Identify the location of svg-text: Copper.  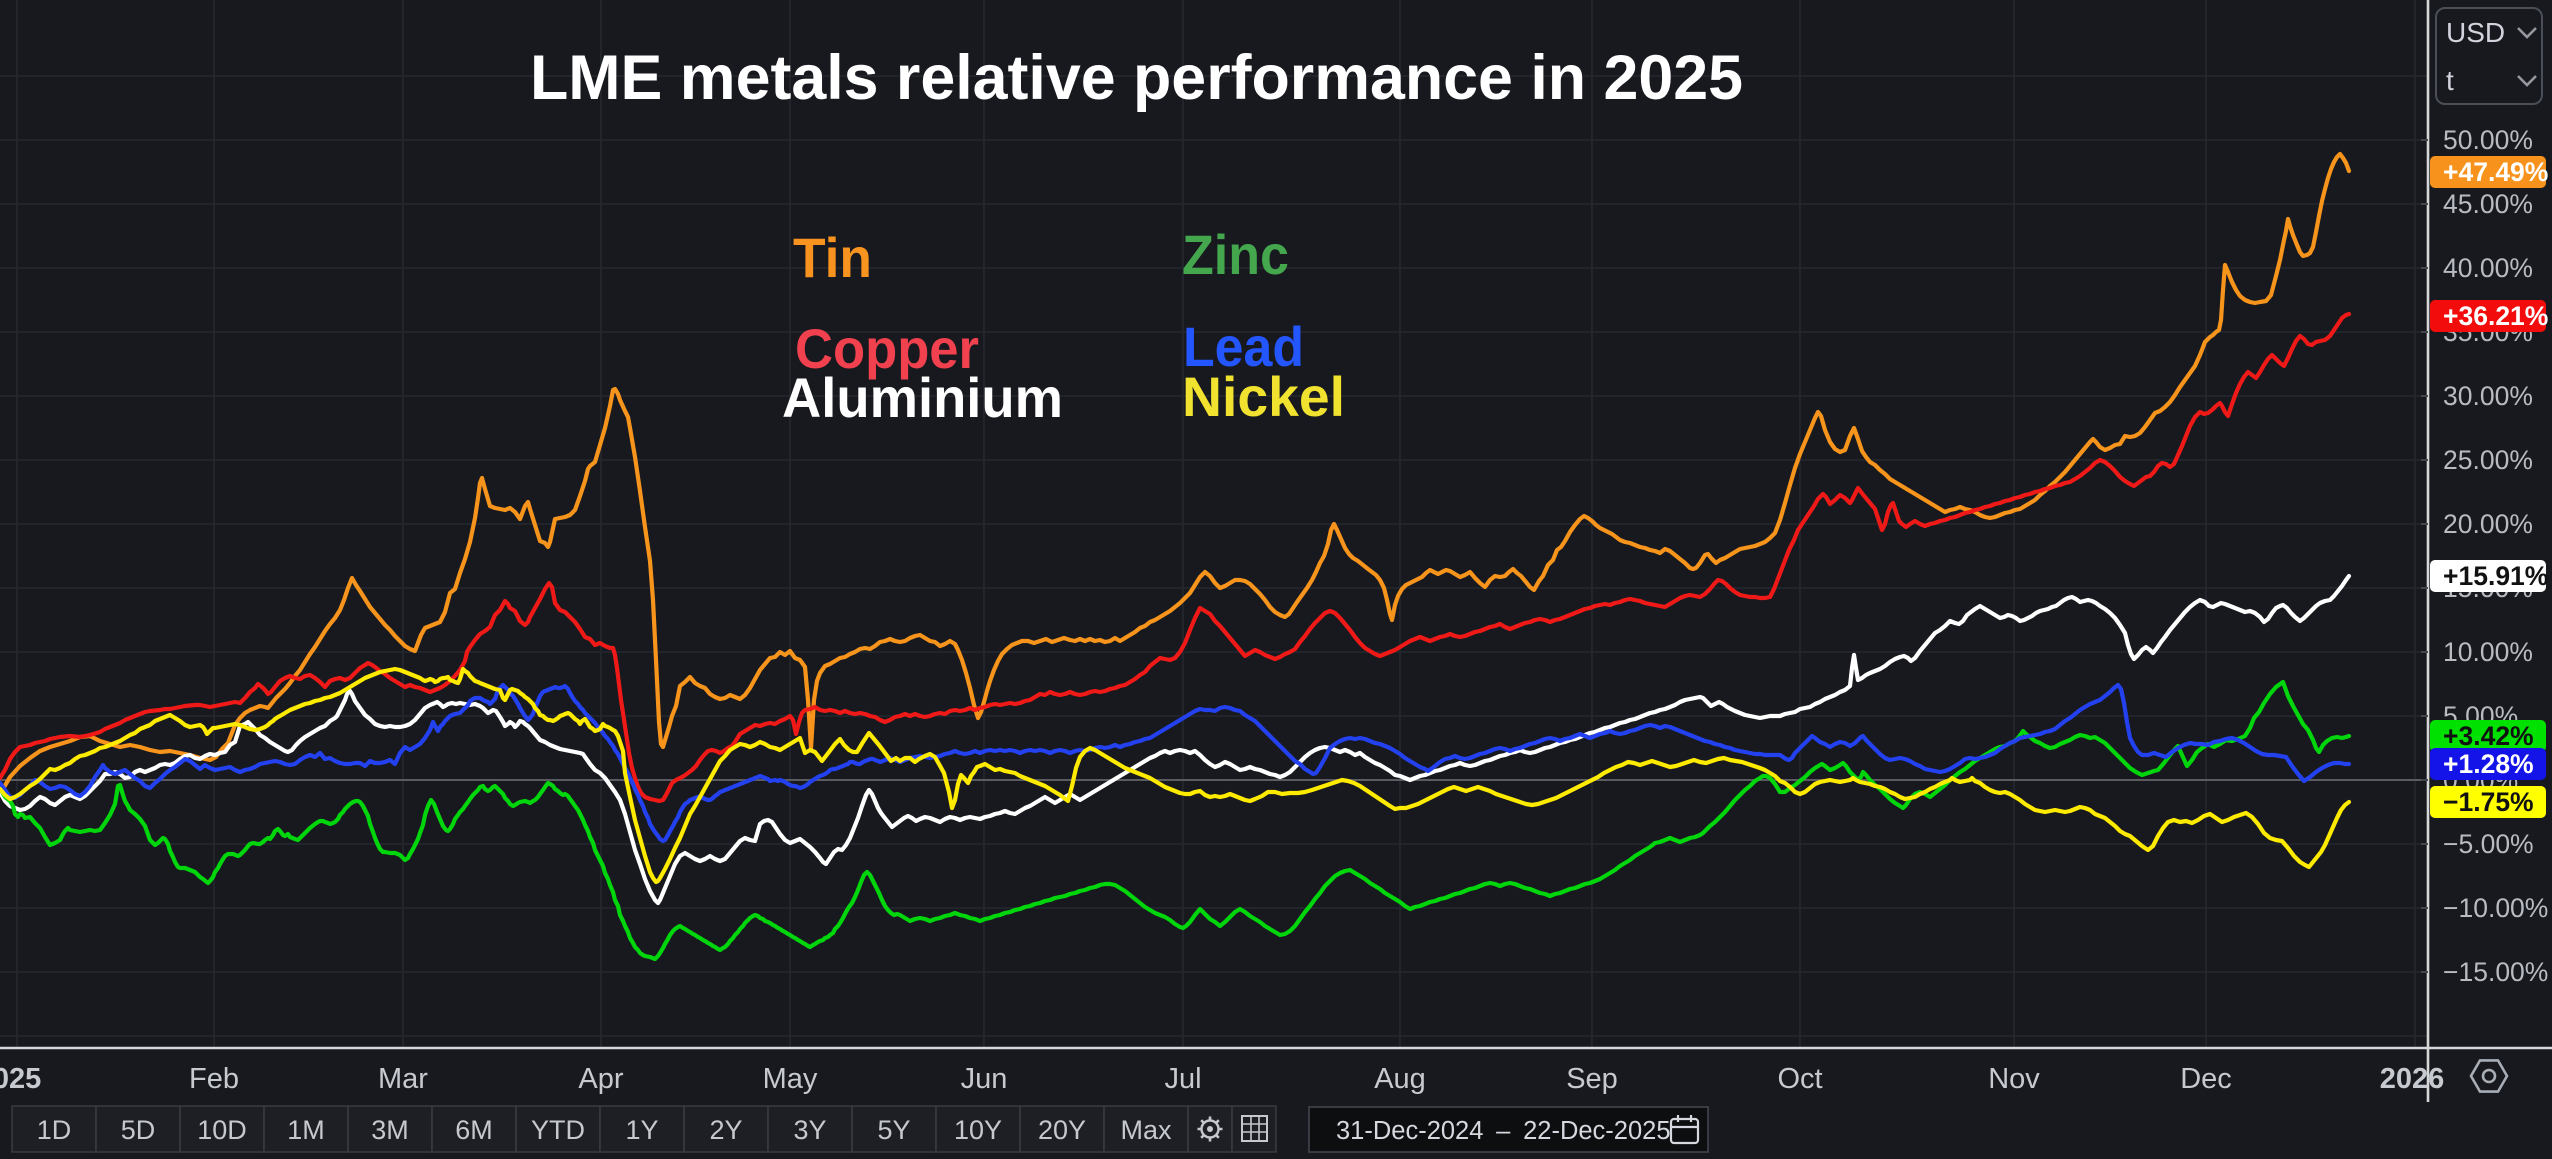
(887, 348).